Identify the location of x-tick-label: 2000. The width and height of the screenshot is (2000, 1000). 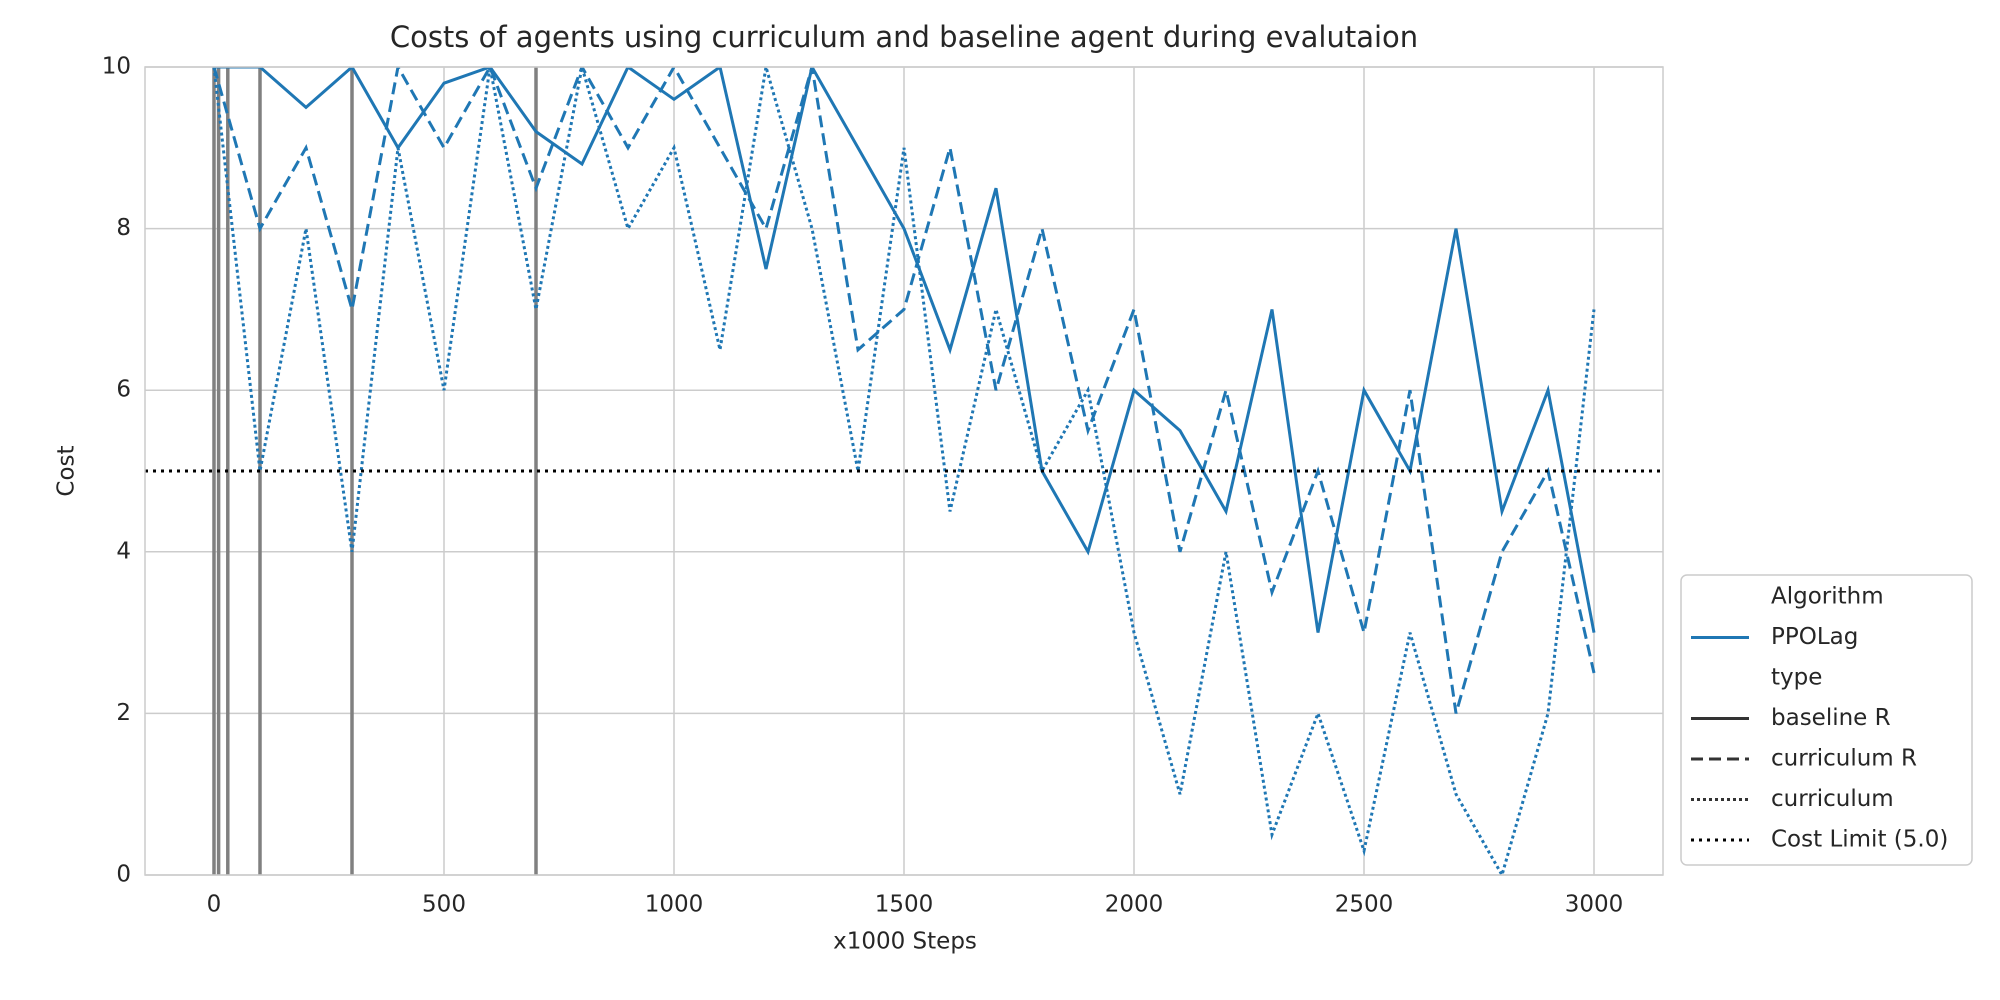
(1134, 905).